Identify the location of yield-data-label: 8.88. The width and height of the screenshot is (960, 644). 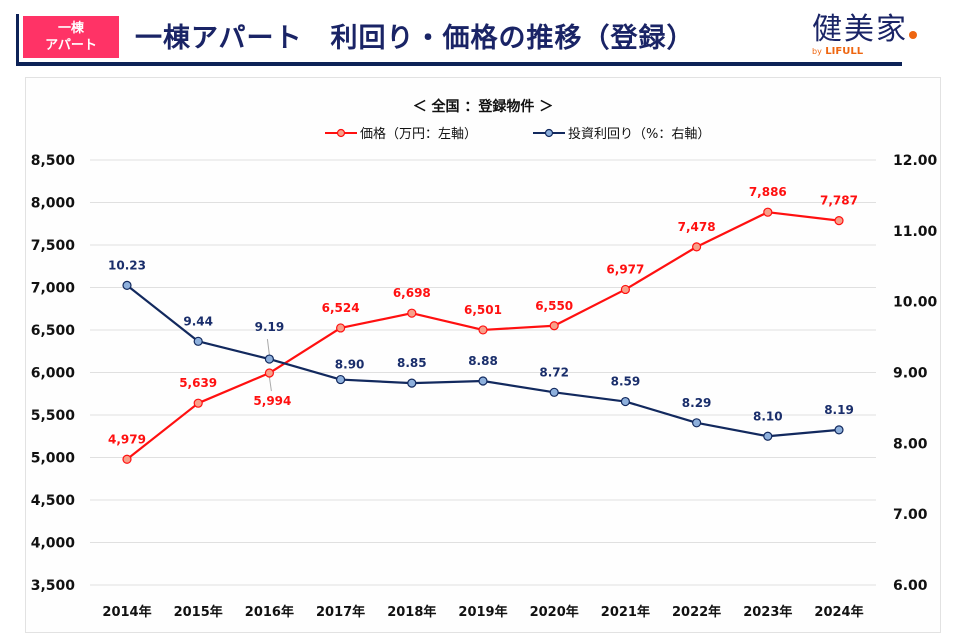
(483, 361).